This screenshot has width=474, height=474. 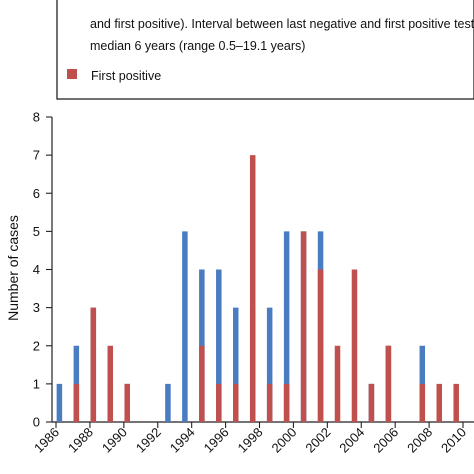 I want to click on x-tick-label: 2010, so click(x=453, y=440).